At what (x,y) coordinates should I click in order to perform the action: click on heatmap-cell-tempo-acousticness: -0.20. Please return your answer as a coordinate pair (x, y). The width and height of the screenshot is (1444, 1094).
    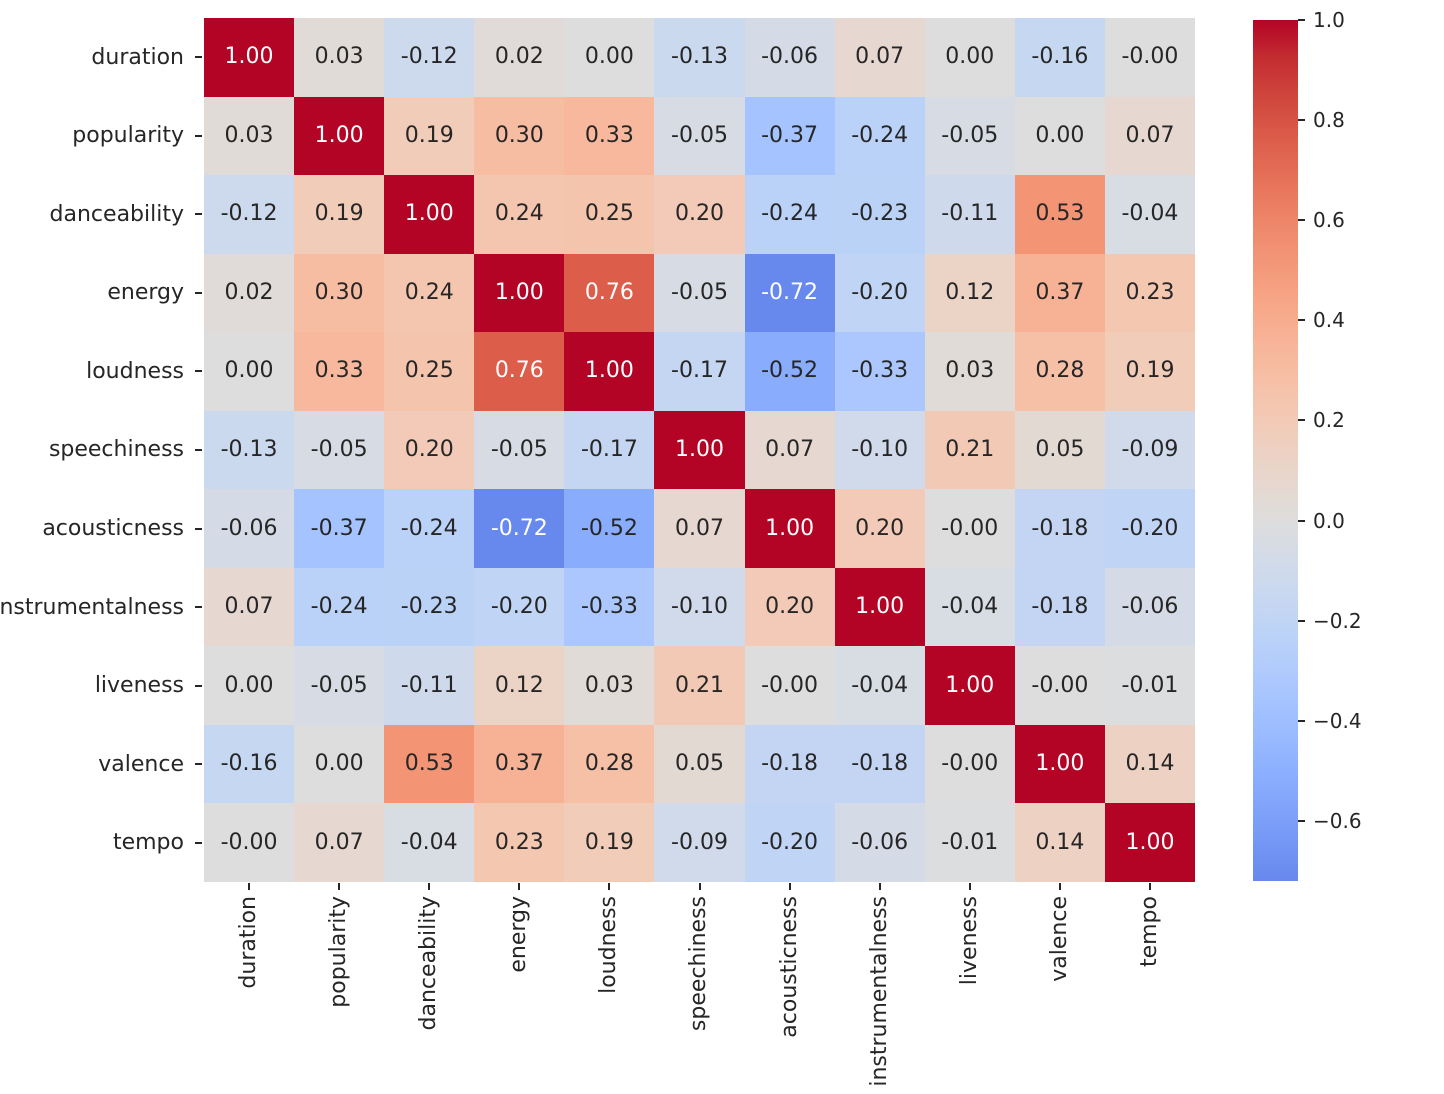
    Looking at the image, I should click on (789, 842).